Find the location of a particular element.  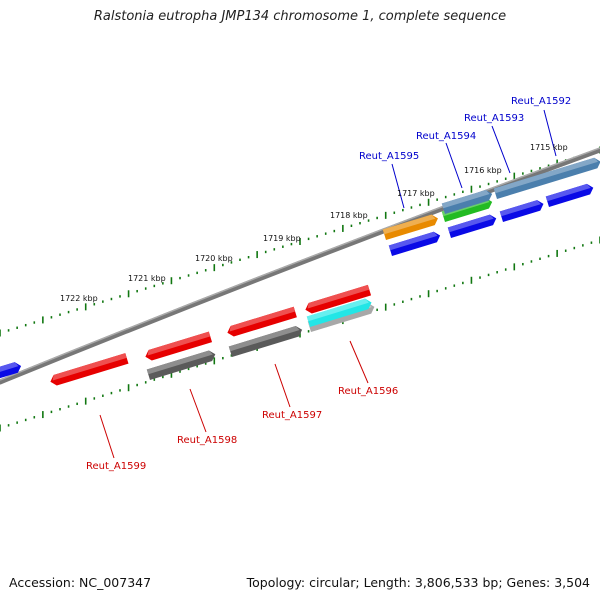

gene-label-Reut_A1598: Reut_A1598 is located at coordinates (207, 440).